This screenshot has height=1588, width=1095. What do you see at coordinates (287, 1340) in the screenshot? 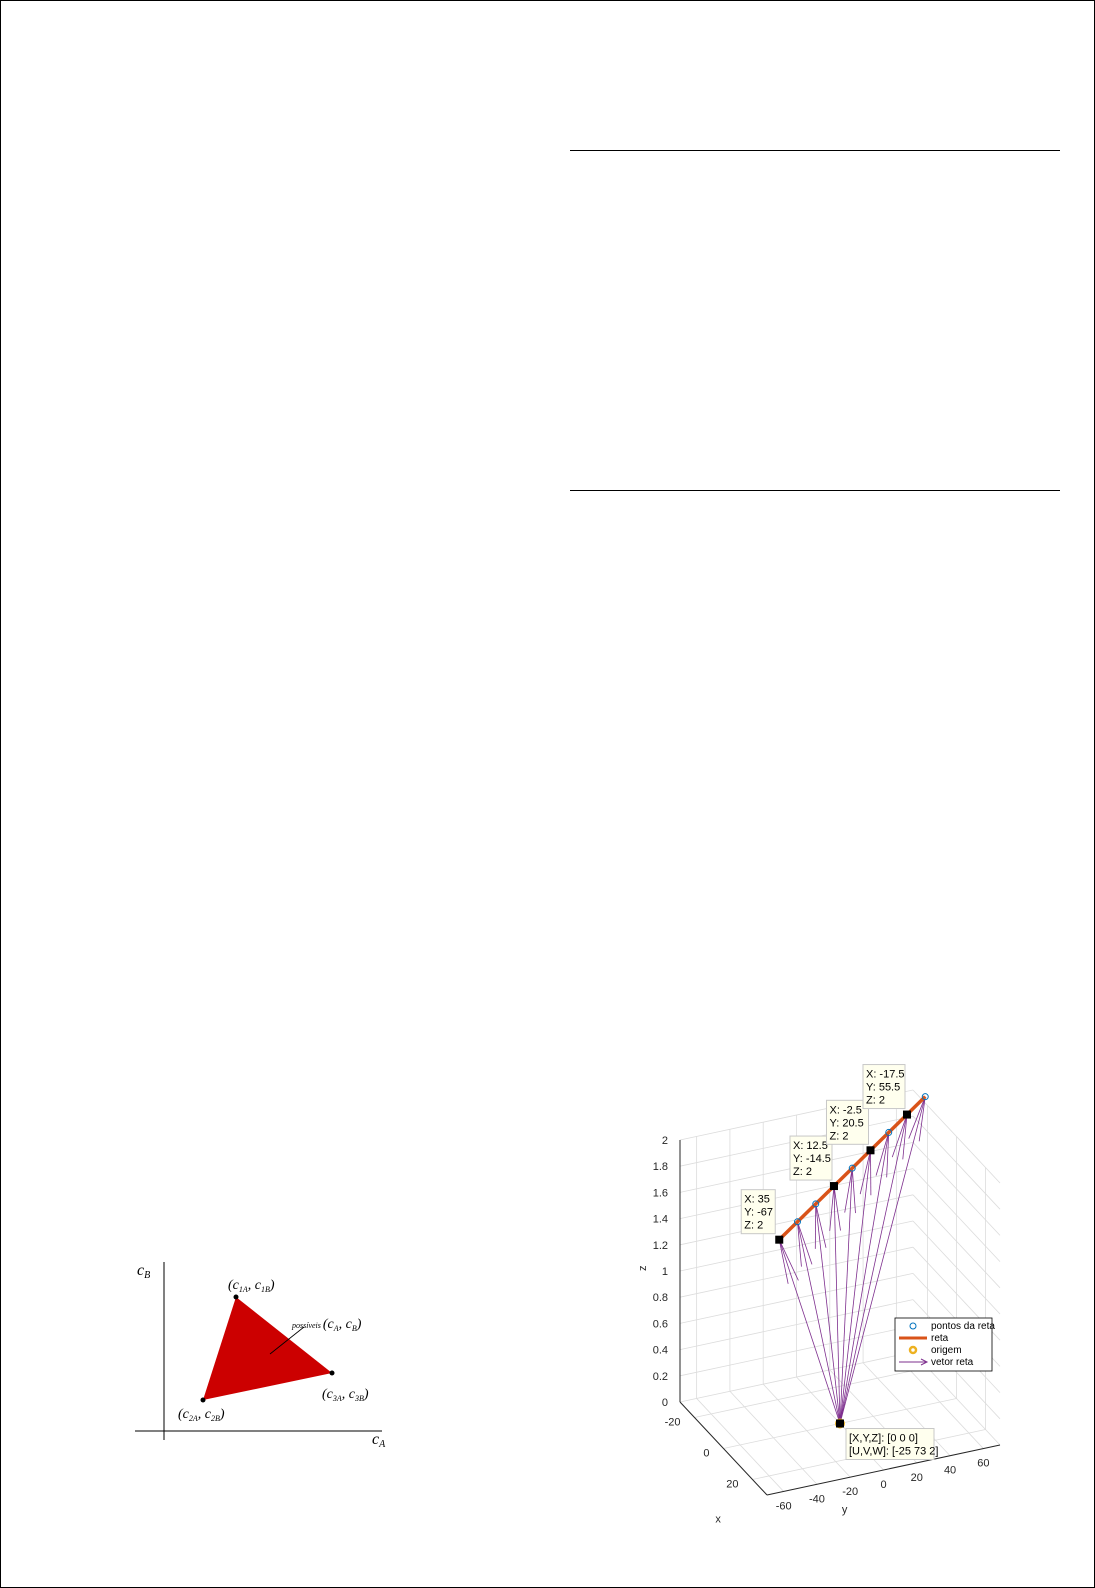
I see `region-pointer` at bounding box center [287, 1340].